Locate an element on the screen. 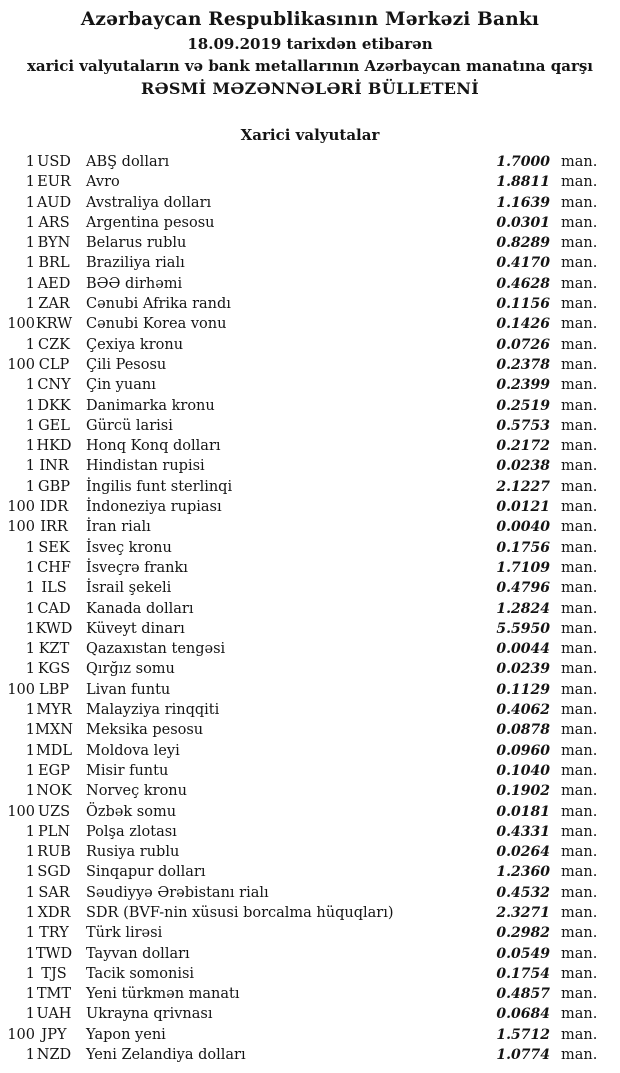 This screenshot has height=1073, width=620. rate-value: 0.1426 is located at coordinates (523, 324).